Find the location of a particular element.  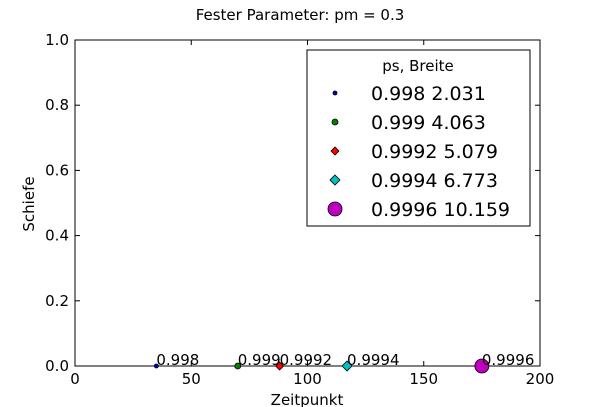

y-axis-label: Schiefe is located at coordinates (29, 203).